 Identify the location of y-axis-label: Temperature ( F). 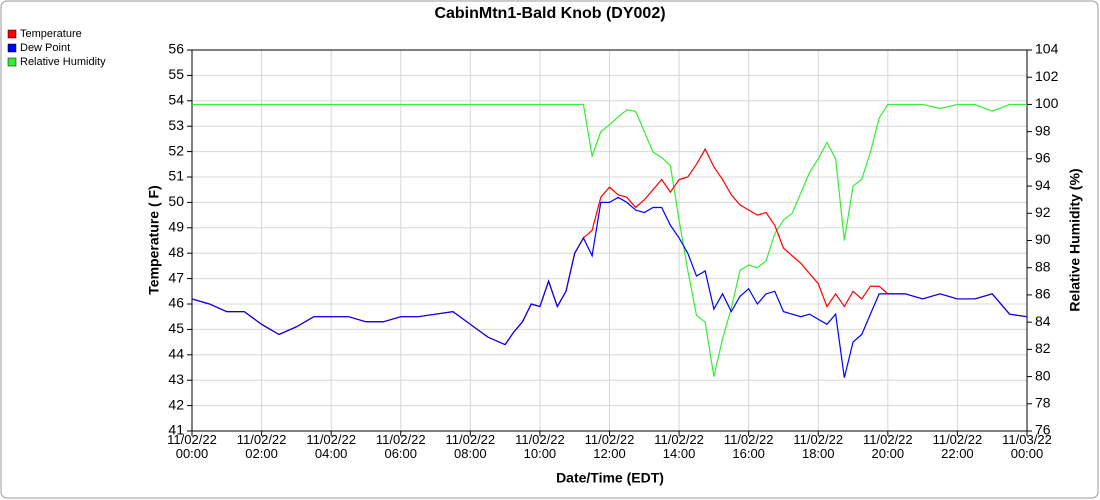
(154, 239).